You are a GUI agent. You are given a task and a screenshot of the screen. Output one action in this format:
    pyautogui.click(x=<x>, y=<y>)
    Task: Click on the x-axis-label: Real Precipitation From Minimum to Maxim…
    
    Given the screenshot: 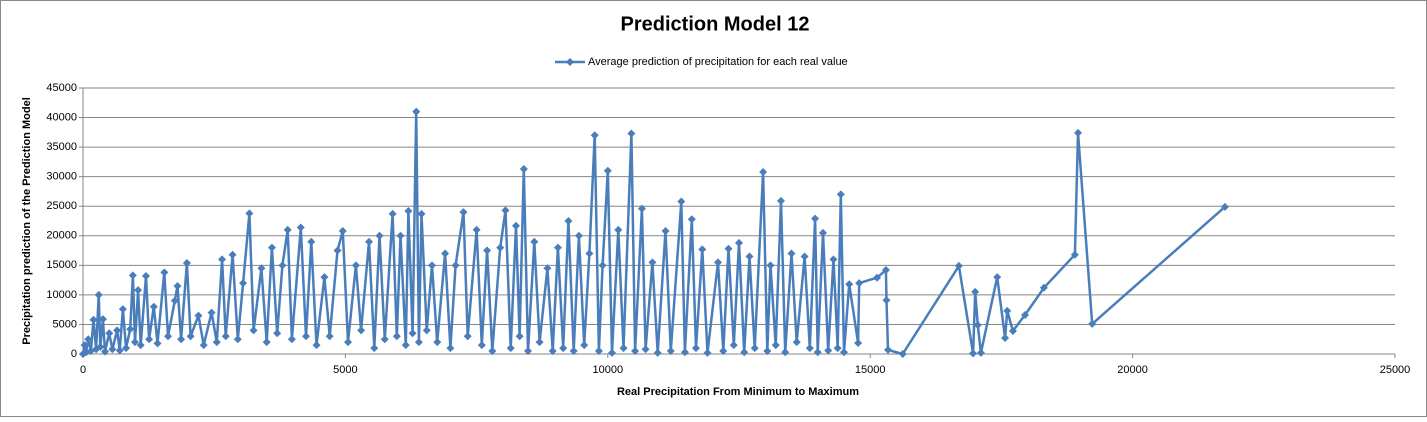 What is the action you would take?
    pyautogui.click(x=738, y=392)
    